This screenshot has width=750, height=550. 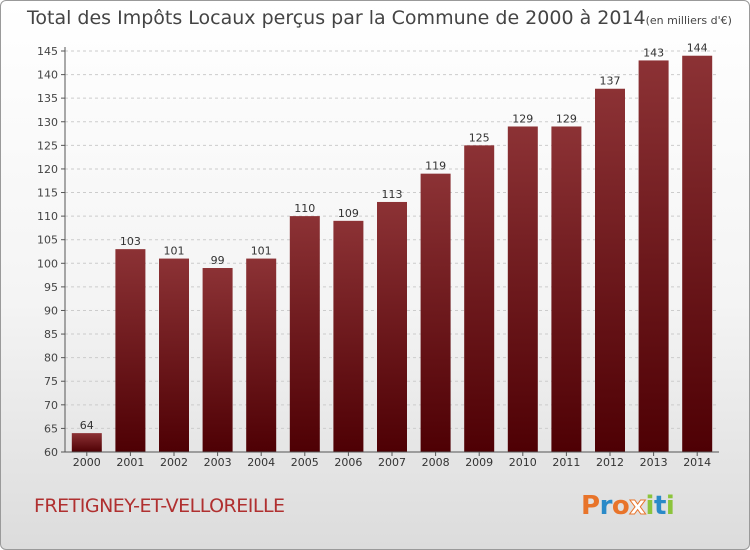 What do you see at coordinates (47, 263) in the screenshot?
I see `y-tick-label: 100` at bounding box center [47, 263].